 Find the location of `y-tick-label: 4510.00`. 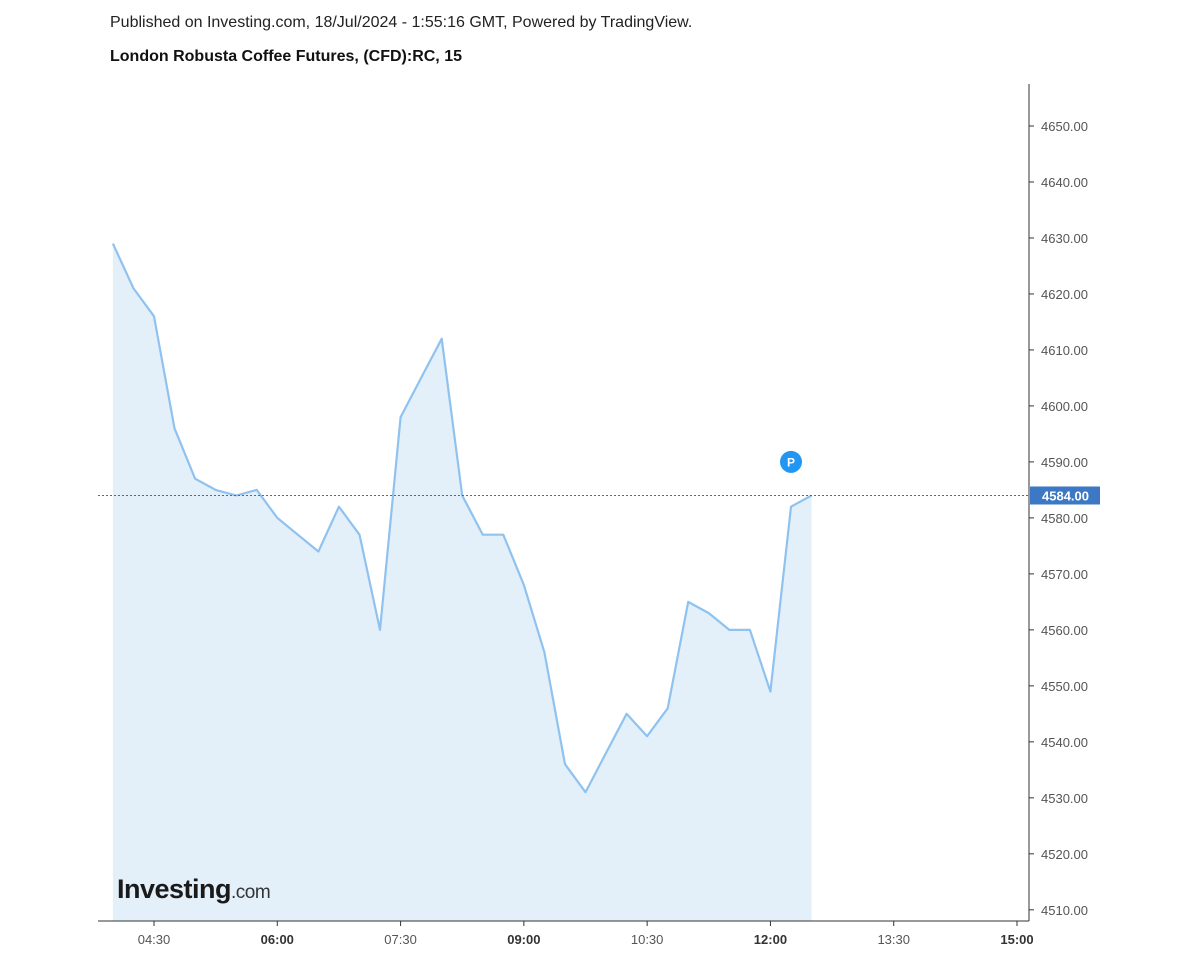

y-tick-label: 4510.00 is located at coordinates (1064, 910).